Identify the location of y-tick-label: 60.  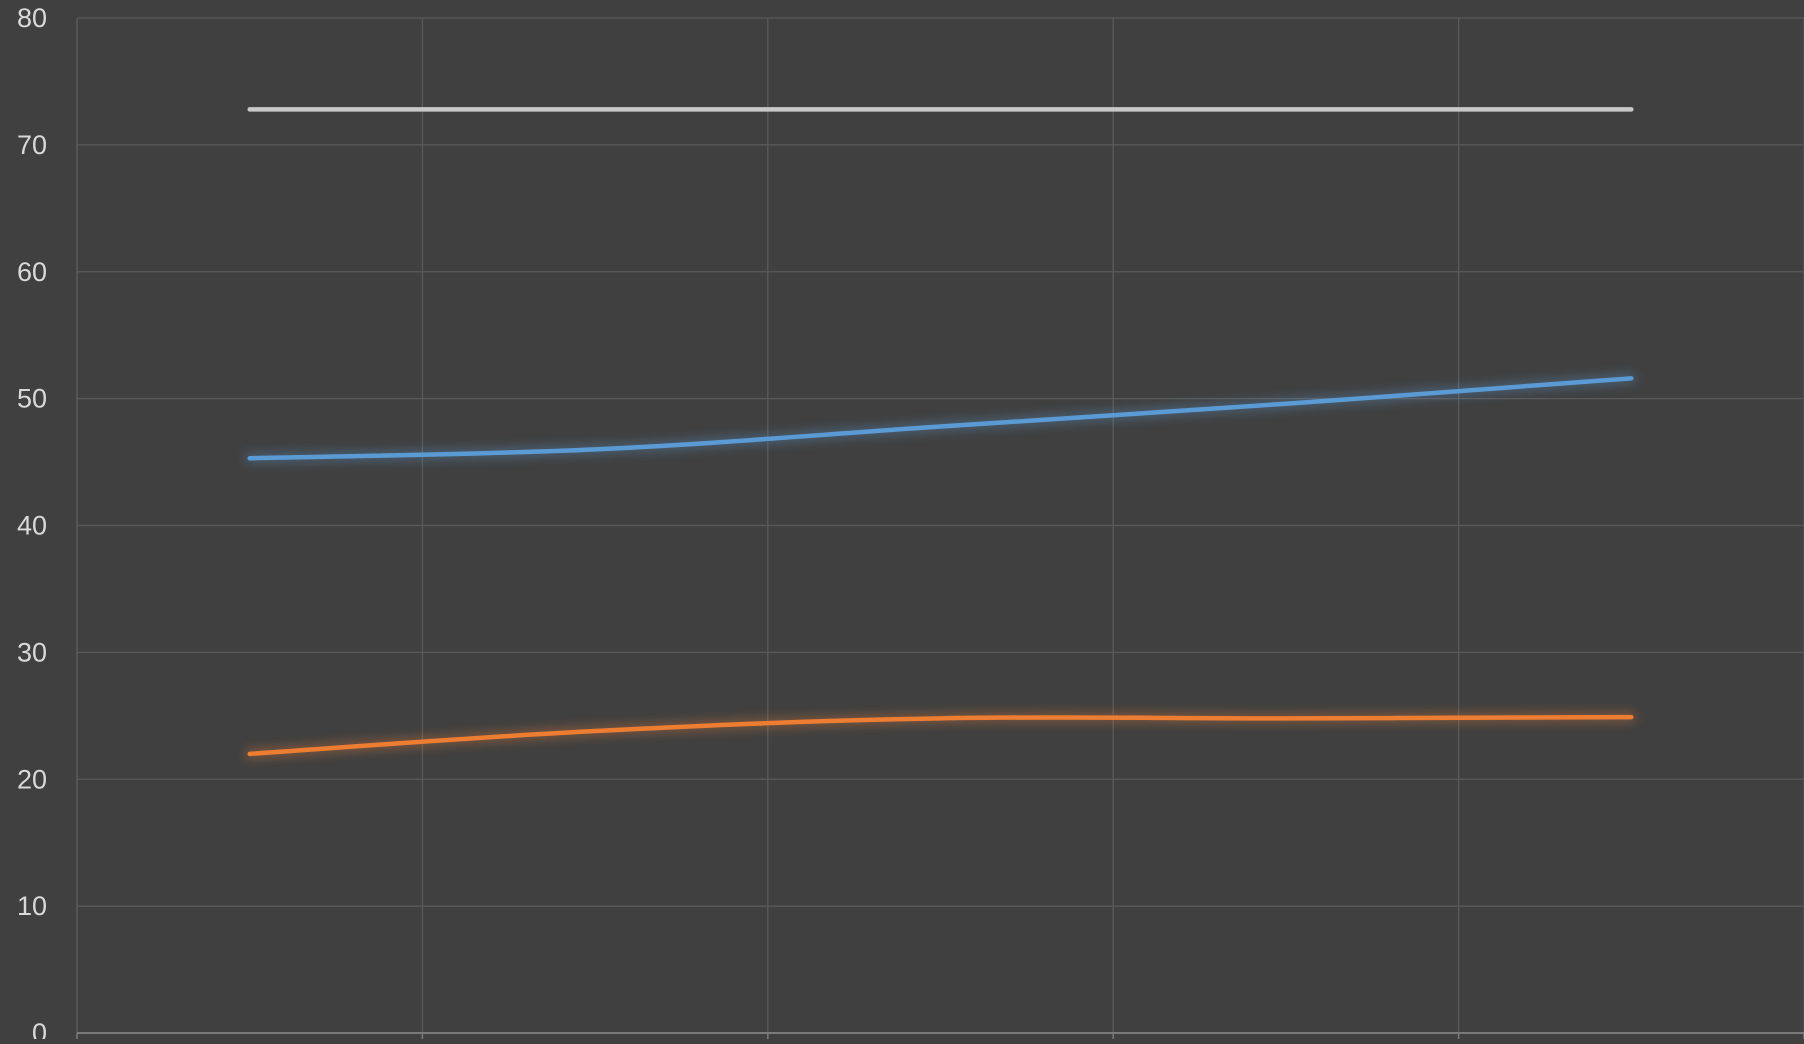
(32, 272).